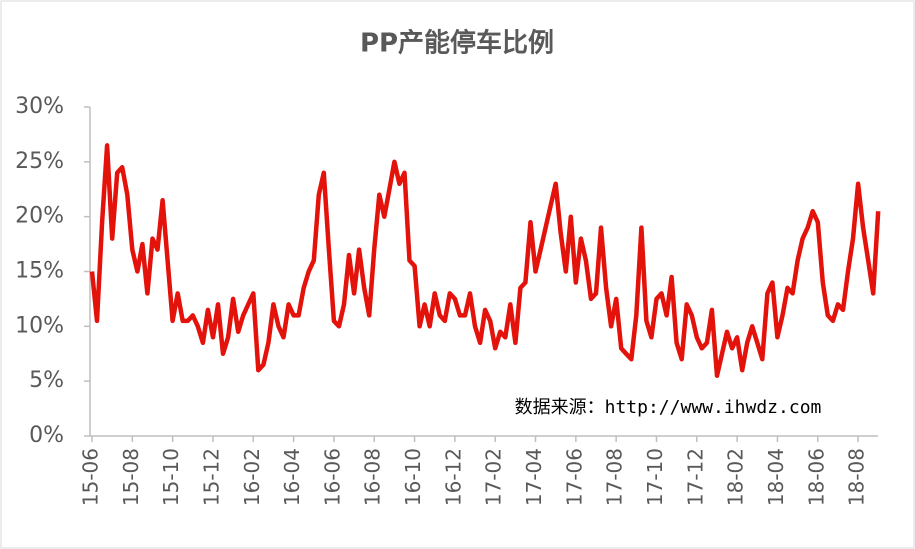 Image resolution: width=915 pixels, height=549 pixels. I want to click on x-tick-label: 17-12, so click(695, 477).